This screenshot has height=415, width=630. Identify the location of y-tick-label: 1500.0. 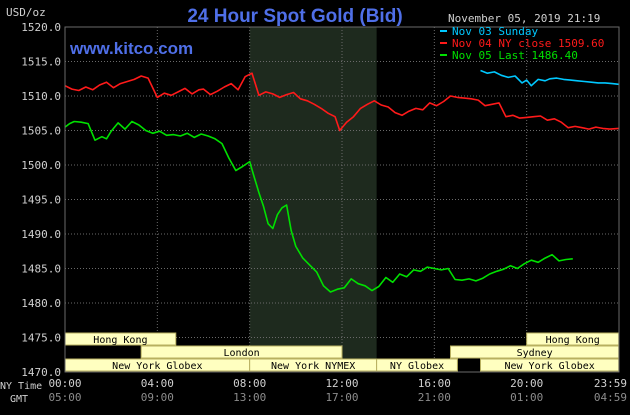
(41, 165).